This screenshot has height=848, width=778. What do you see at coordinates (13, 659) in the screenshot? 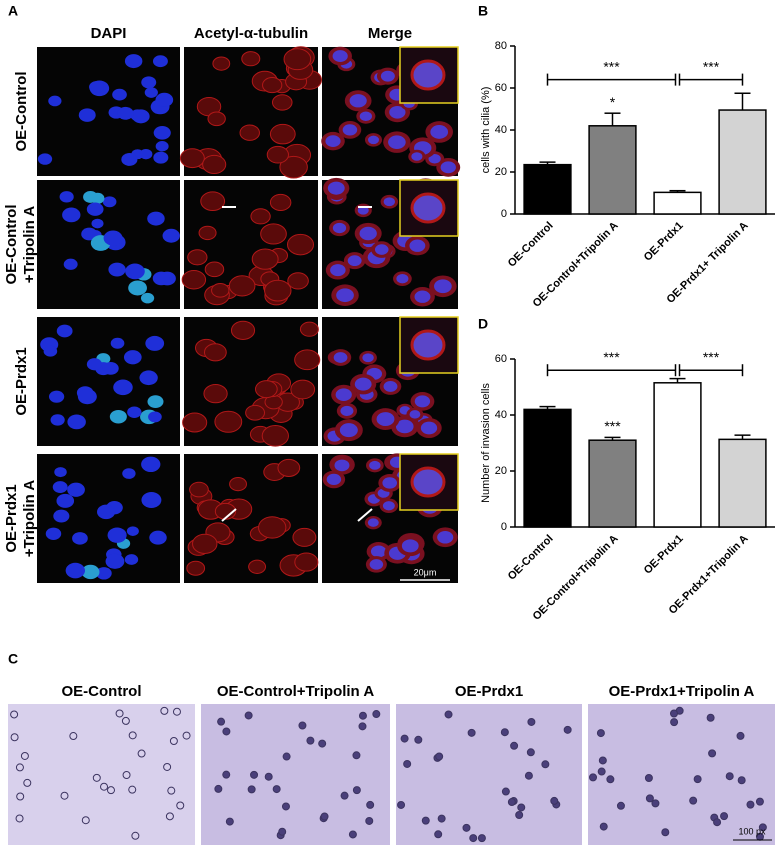
I see `panel-label: C` at bounding box center [13, 659].